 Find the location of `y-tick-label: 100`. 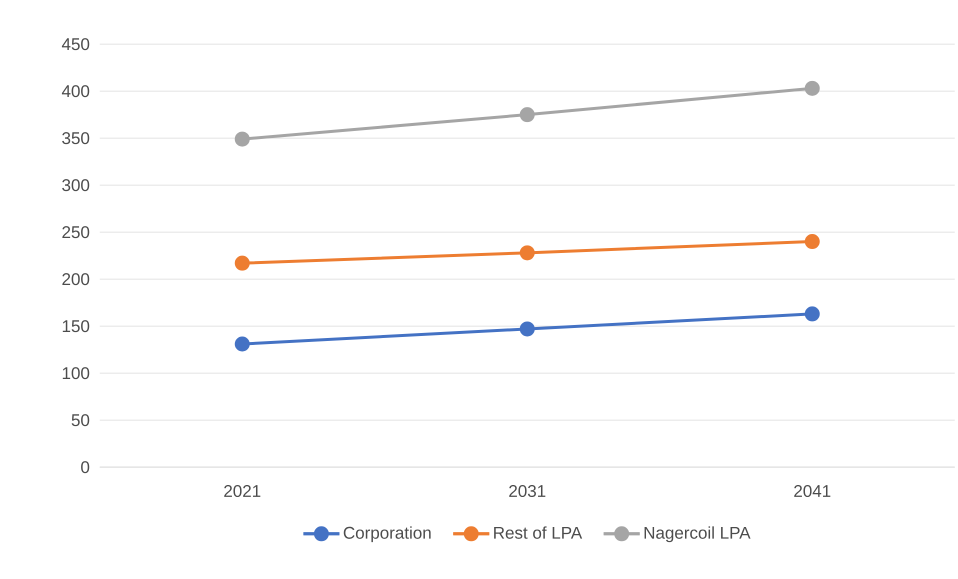

y-tick-label: 100 is located at coordinates (76, 373).